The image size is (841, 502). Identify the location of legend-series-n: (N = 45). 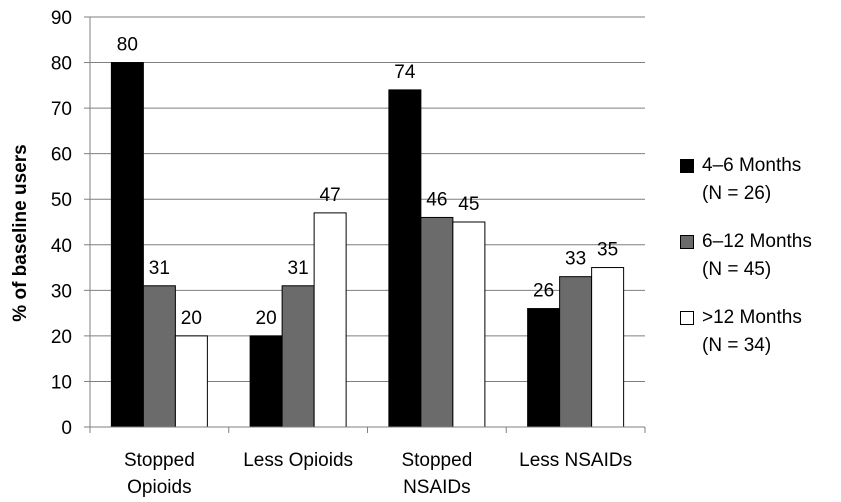
(737, 269).